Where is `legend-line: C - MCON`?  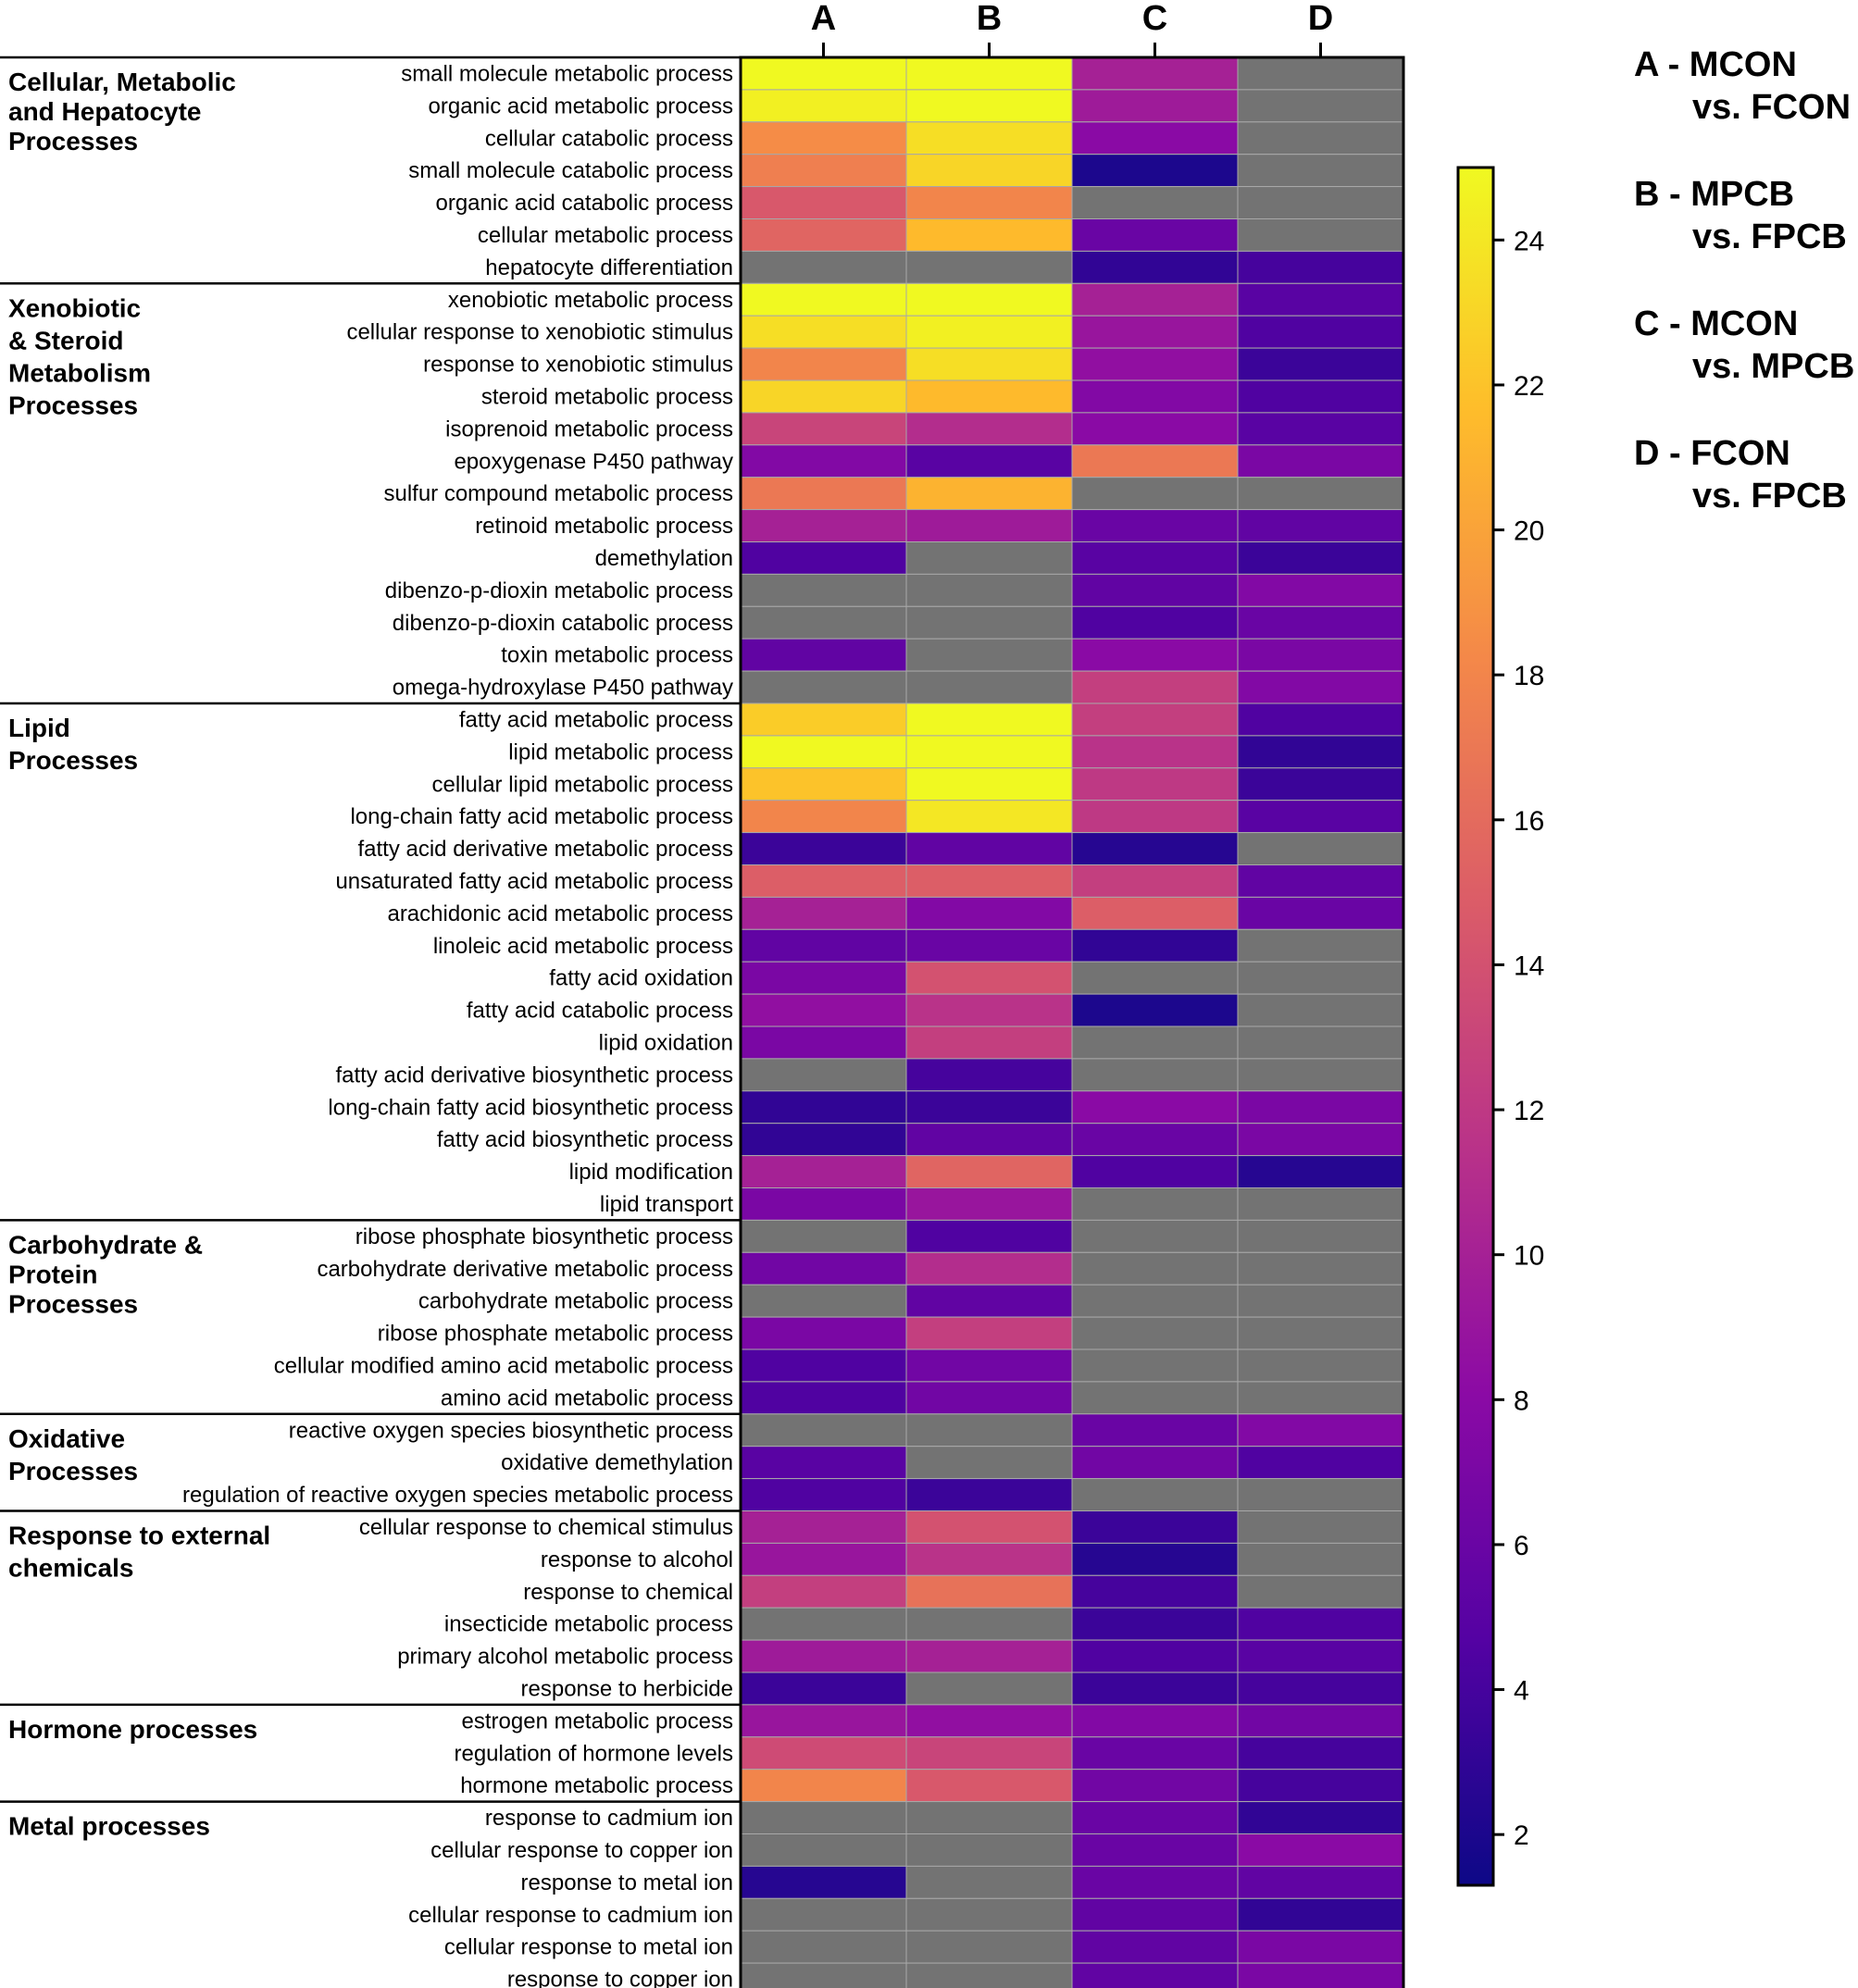
legend-line: C - MCON is located at coordinates (1716, 323).